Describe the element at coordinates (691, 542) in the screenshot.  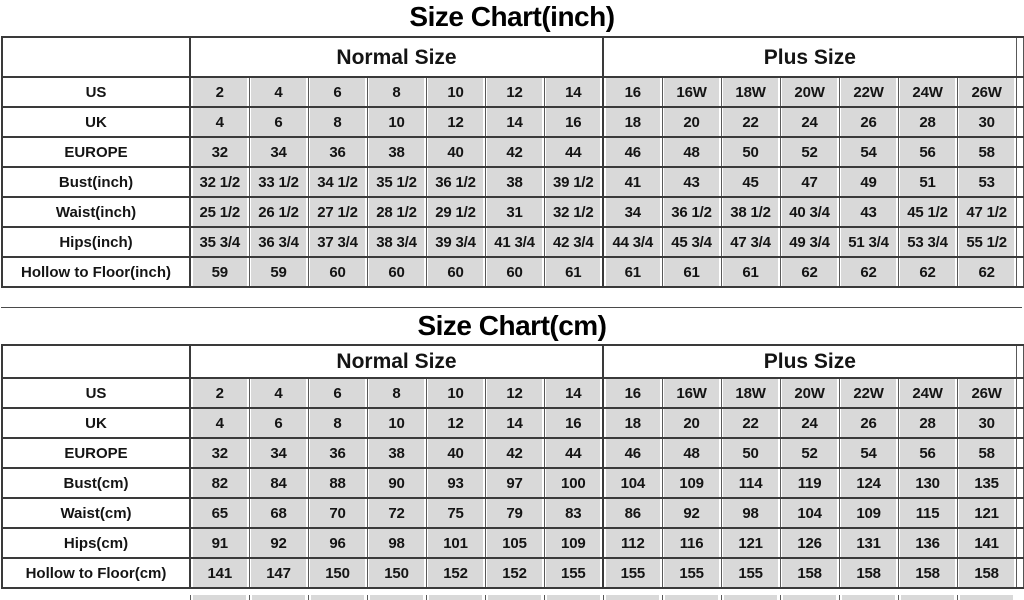
I see `size-value-cell: 116` at that location.